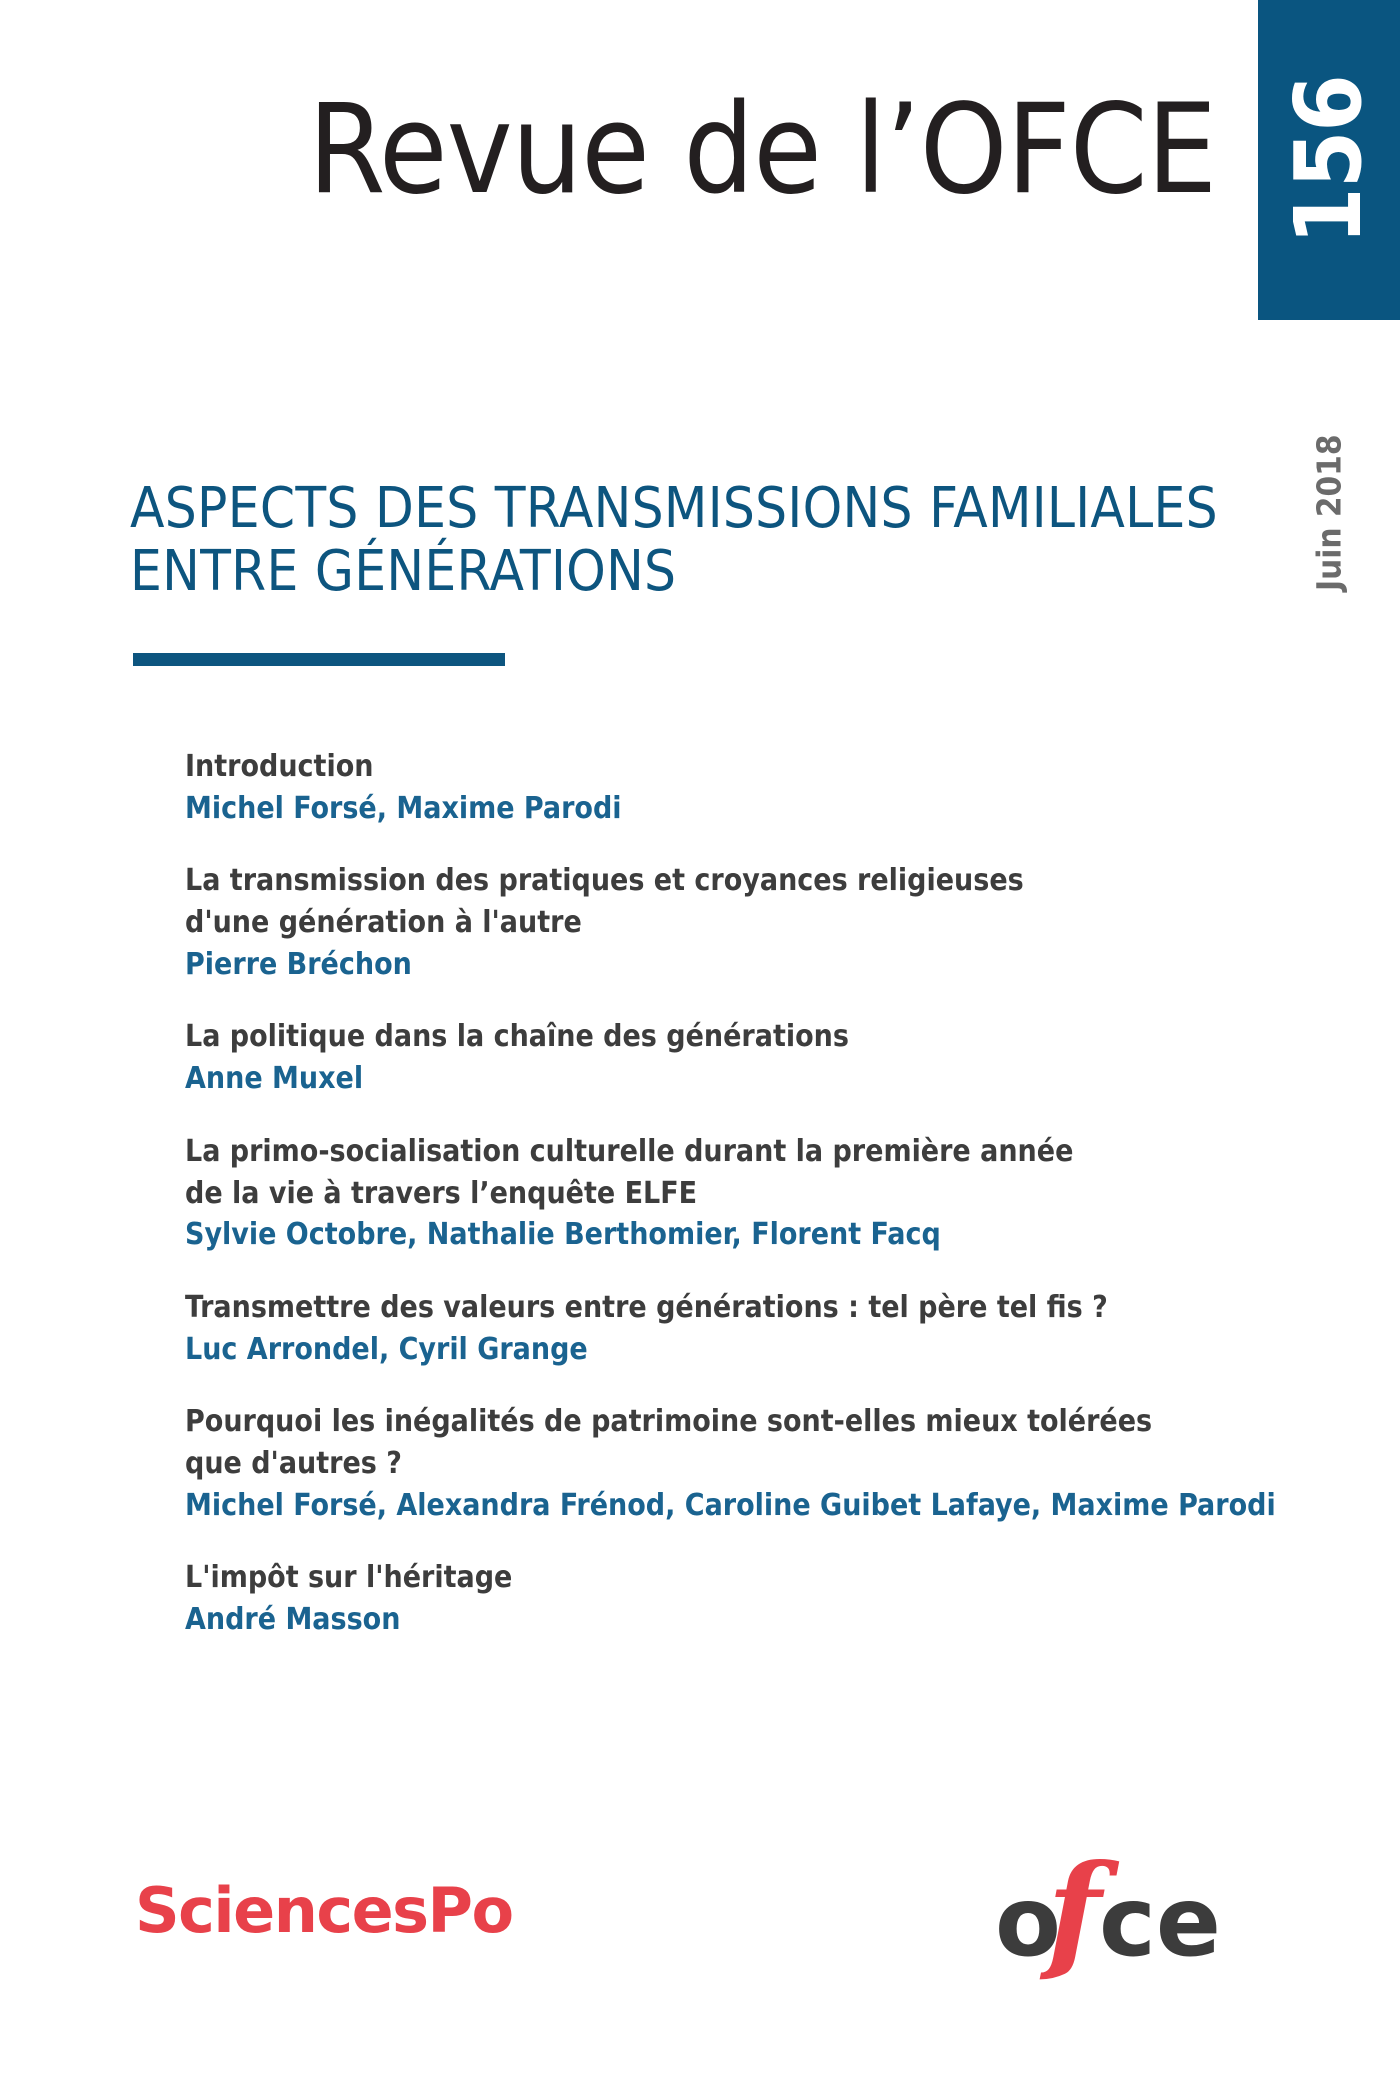  Describe the element at coordinates (293, 1619) in the screenshot. I see `toc-article-authors: André Masson` at that location.